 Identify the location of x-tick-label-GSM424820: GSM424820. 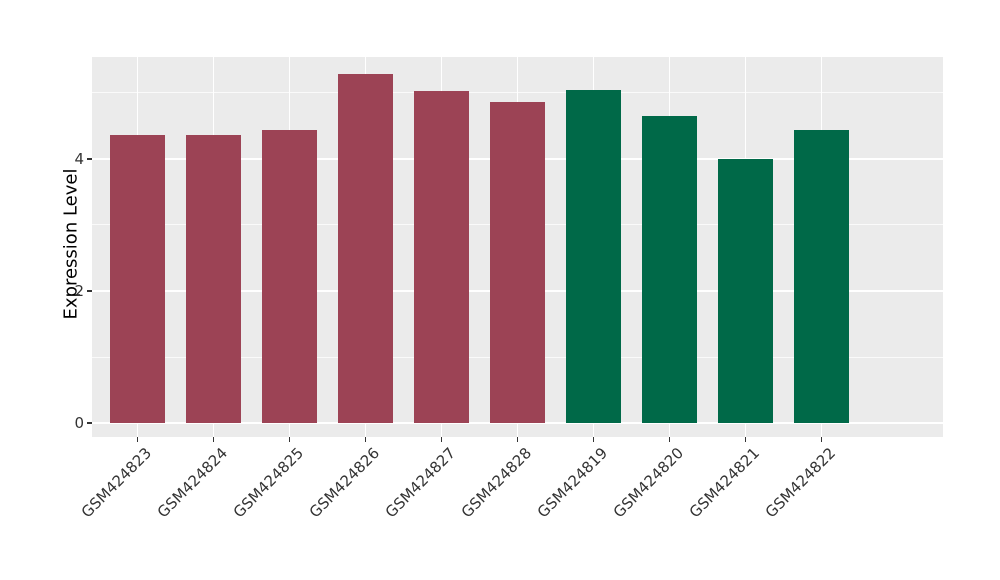
(648, 483).